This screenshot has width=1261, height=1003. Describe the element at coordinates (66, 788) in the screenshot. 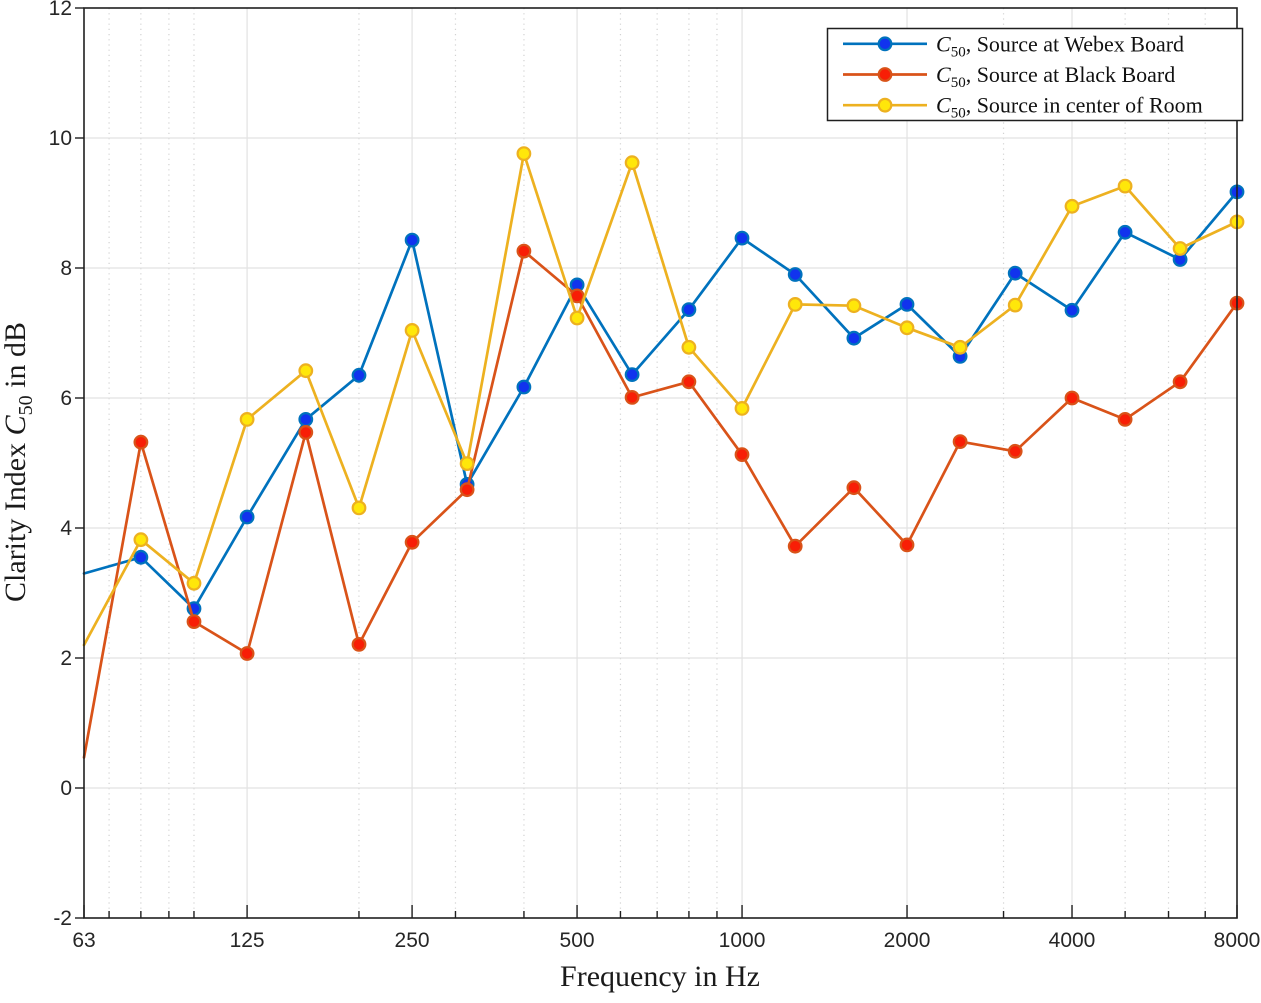

I see `svg-text: 0` at that location.